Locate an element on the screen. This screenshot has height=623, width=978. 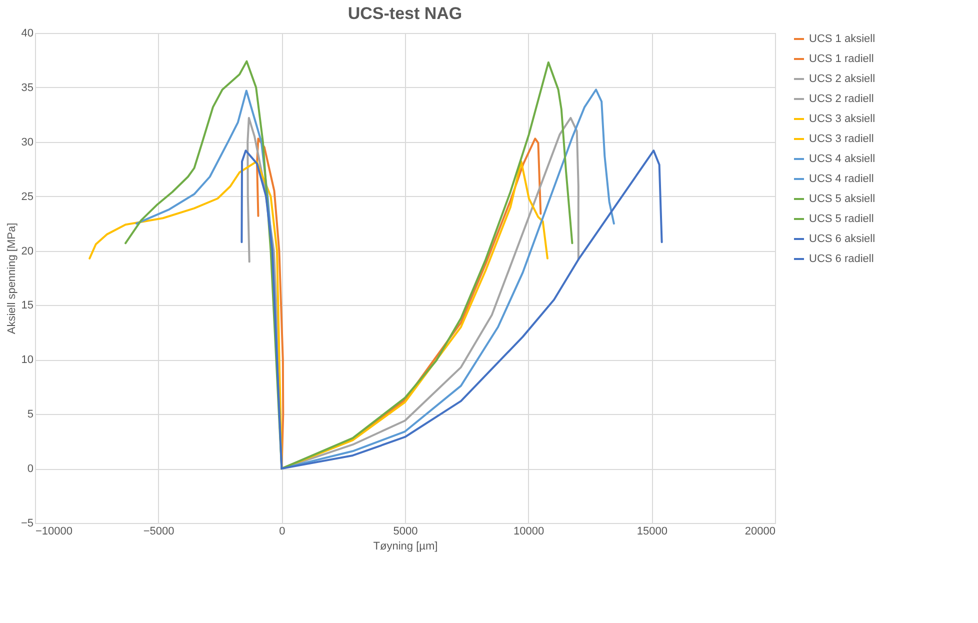
x-tick-label: 0 is located at coordinates (282, 532).